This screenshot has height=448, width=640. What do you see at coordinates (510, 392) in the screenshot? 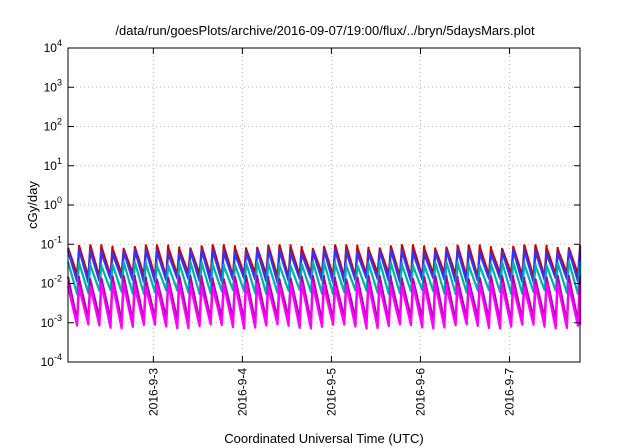
I see `x-tick-label: 2016-9-7` at bounding box center [510, 392].